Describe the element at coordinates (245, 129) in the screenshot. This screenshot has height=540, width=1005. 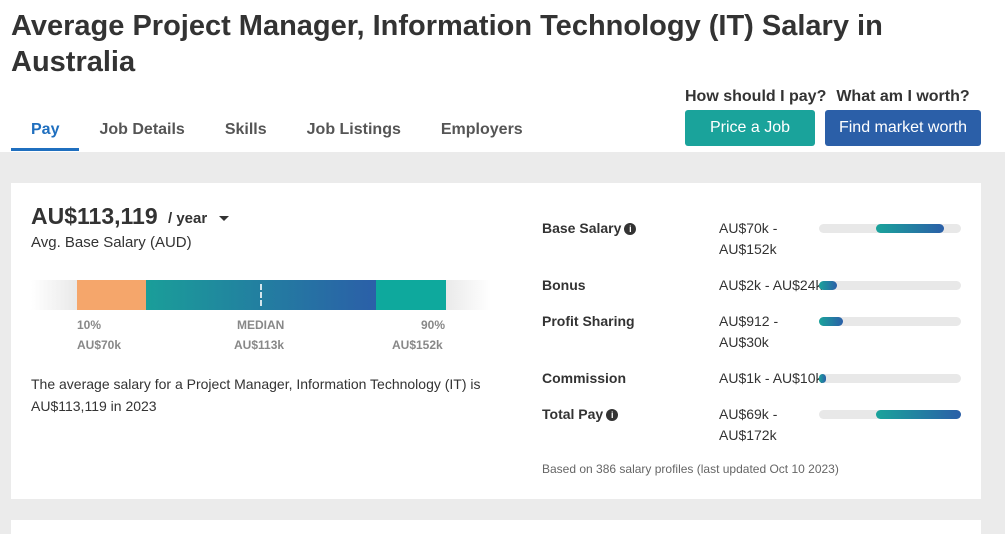
I see `tab-skills: Skills` at that location.